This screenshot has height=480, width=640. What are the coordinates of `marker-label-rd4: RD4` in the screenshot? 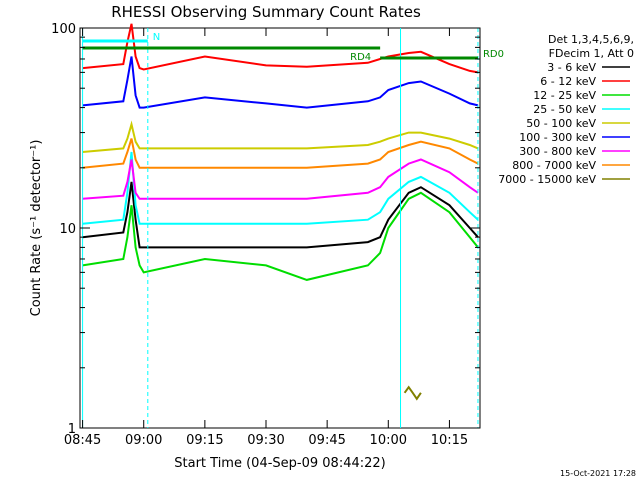 It's located at (360, 57).